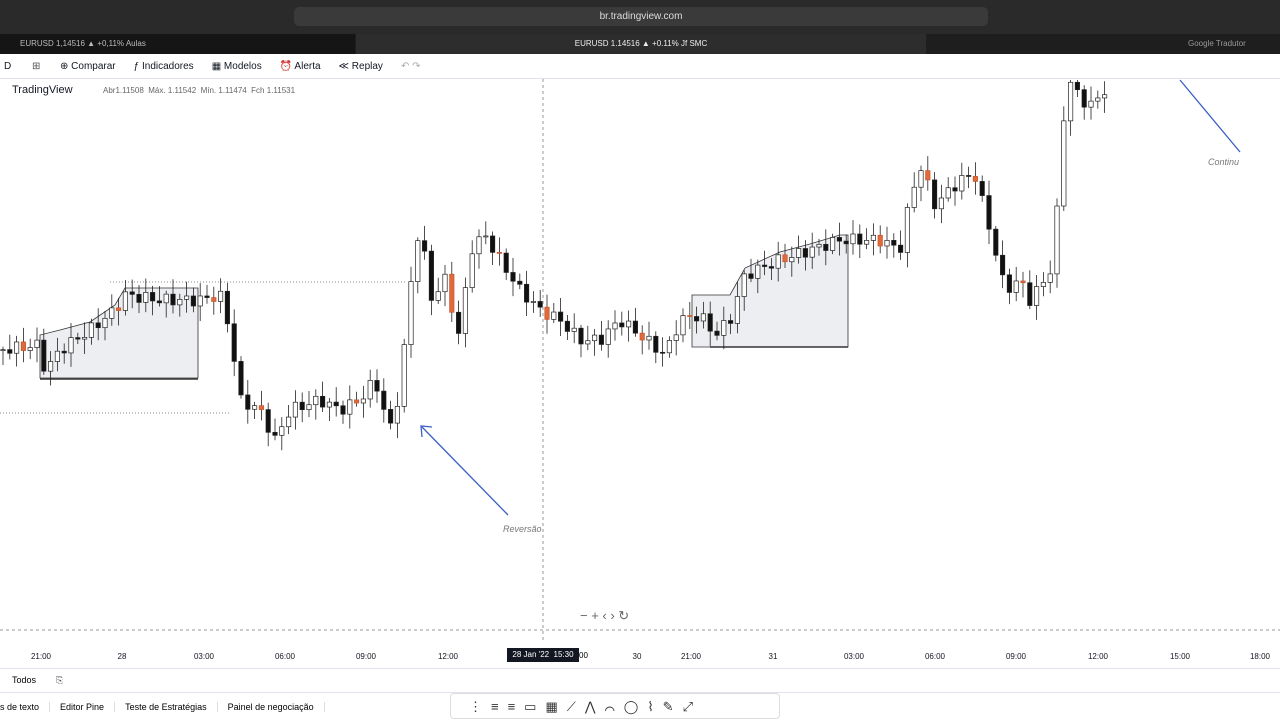  I want to click on label: Modelos, so click(242, 66).